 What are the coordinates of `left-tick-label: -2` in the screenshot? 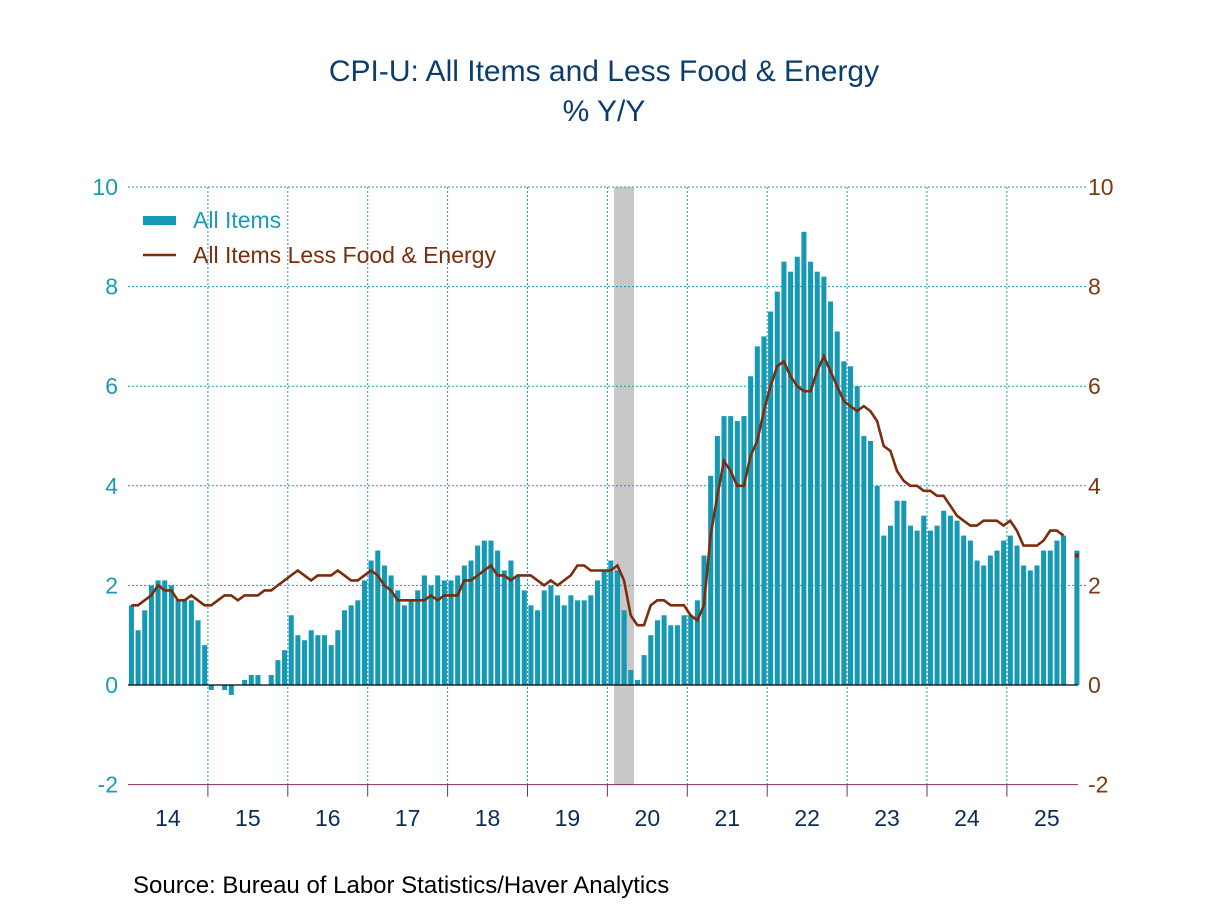 It's located at (108, 785).